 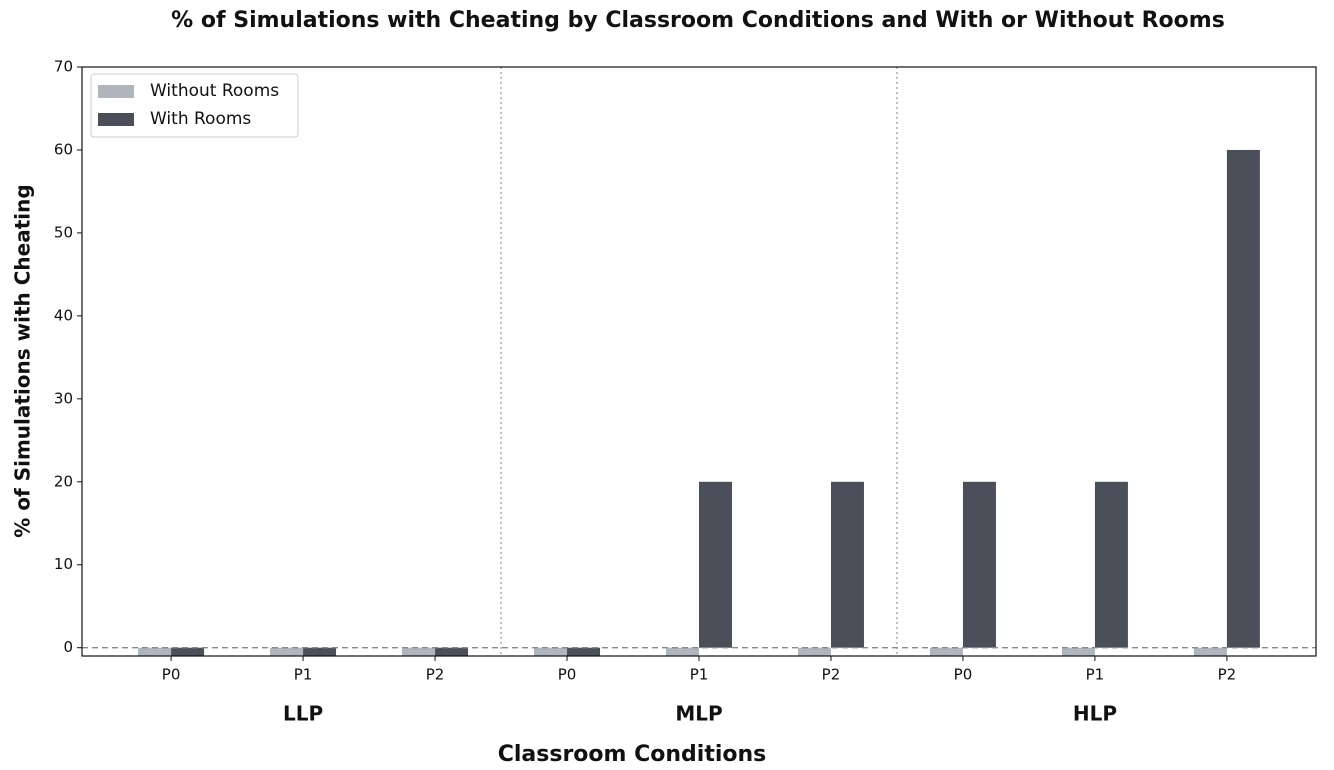 What do you see at coordinates (214, 91) in the screenshot?
I see `legend-label: Without Rooms` at bounding box center [214, 91].